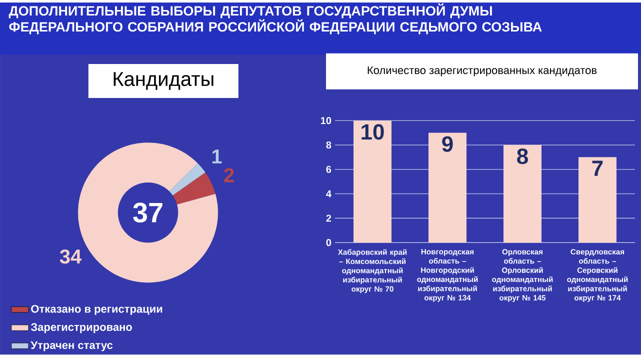 This screenshot has height=355, width=641. Describe the element at coordinates (373, 132) in the screenshot. I see `data-label: 10` at that location.